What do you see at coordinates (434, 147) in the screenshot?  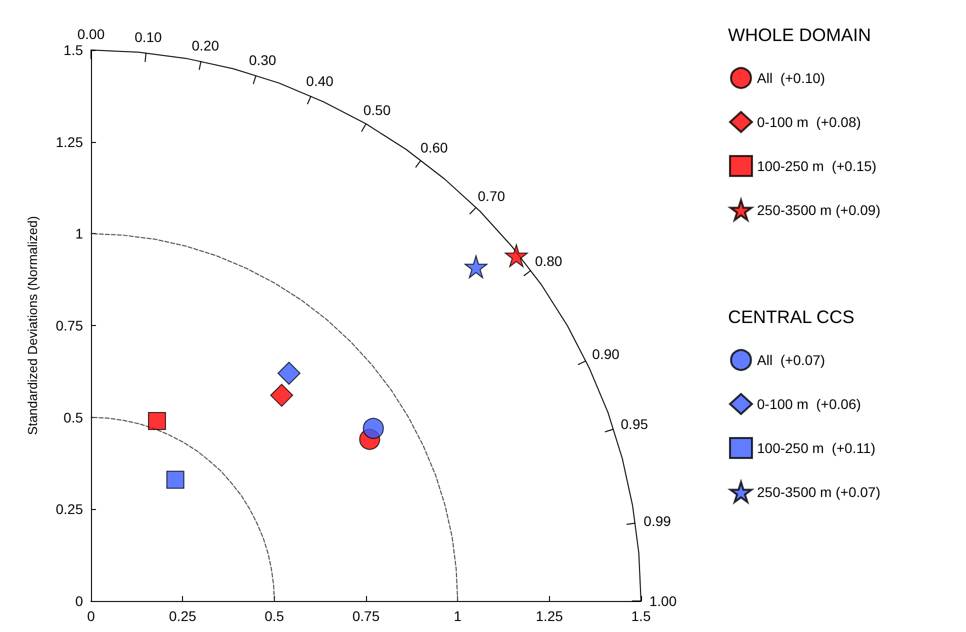 I see `annotation: 0.60` at bounding box center [434, 147].